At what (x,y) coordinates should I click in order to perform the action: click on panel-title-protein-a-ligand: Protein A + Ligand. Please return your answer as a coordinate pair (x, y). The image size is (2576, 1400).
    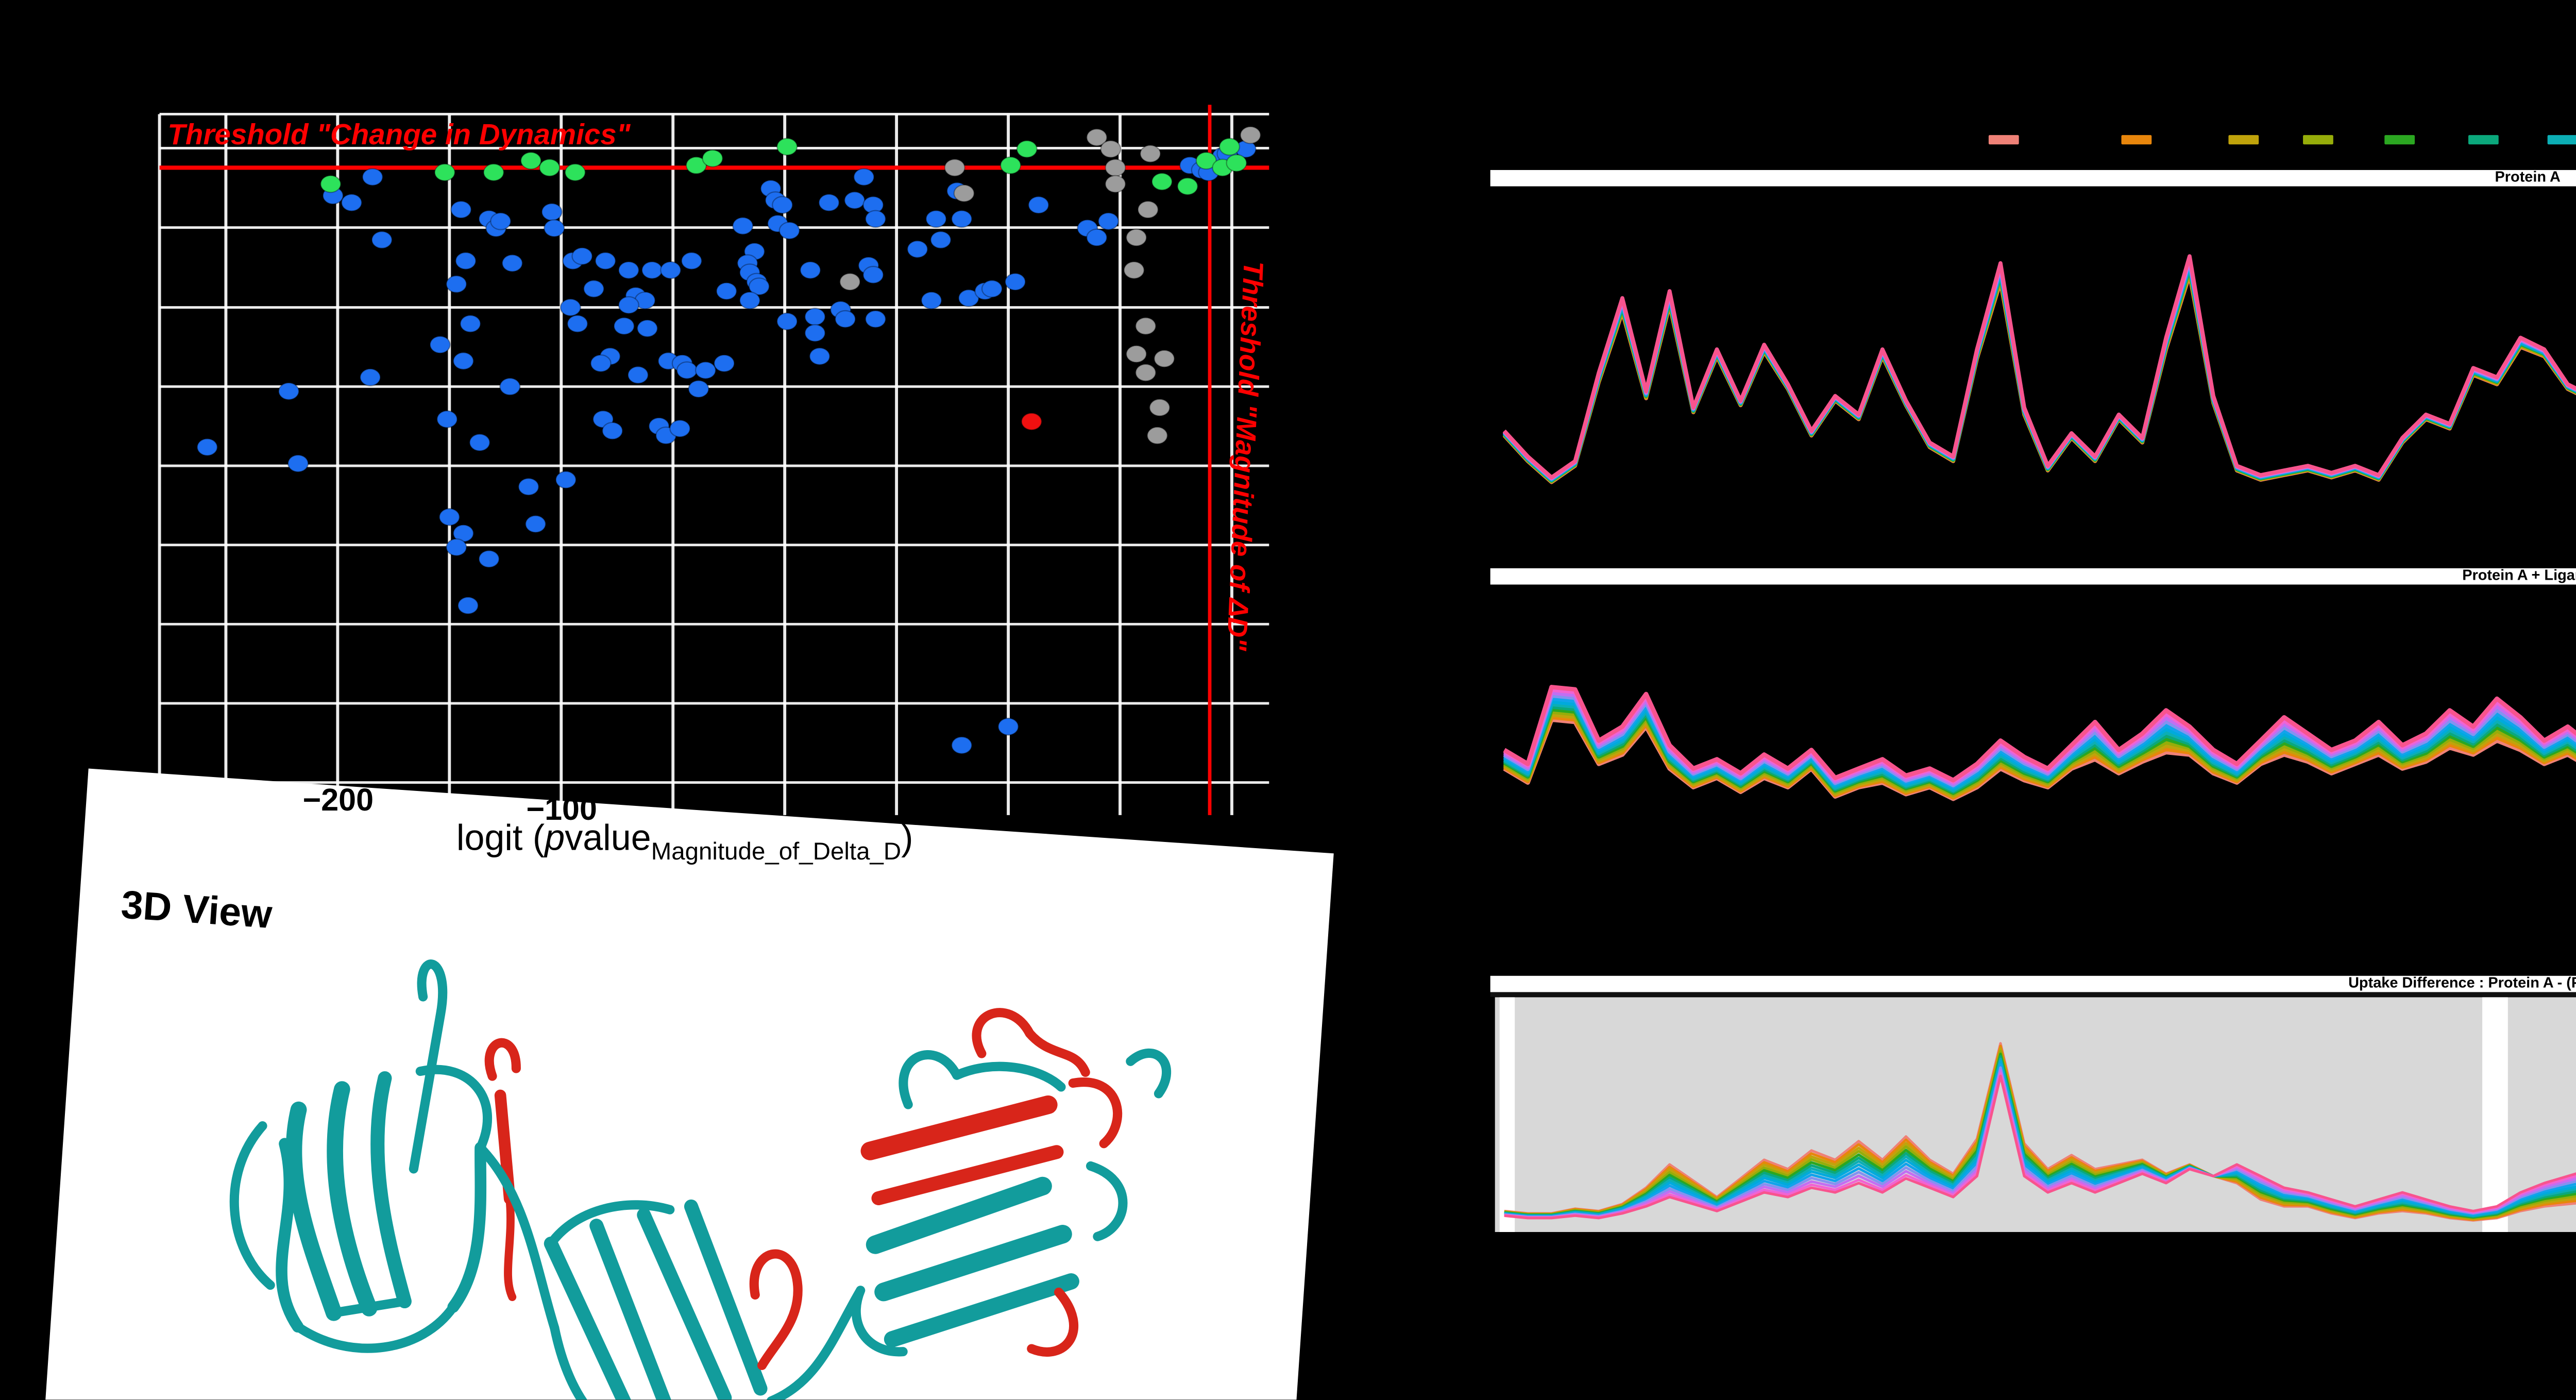
    Looking at the image, I should click on (2033, 575).